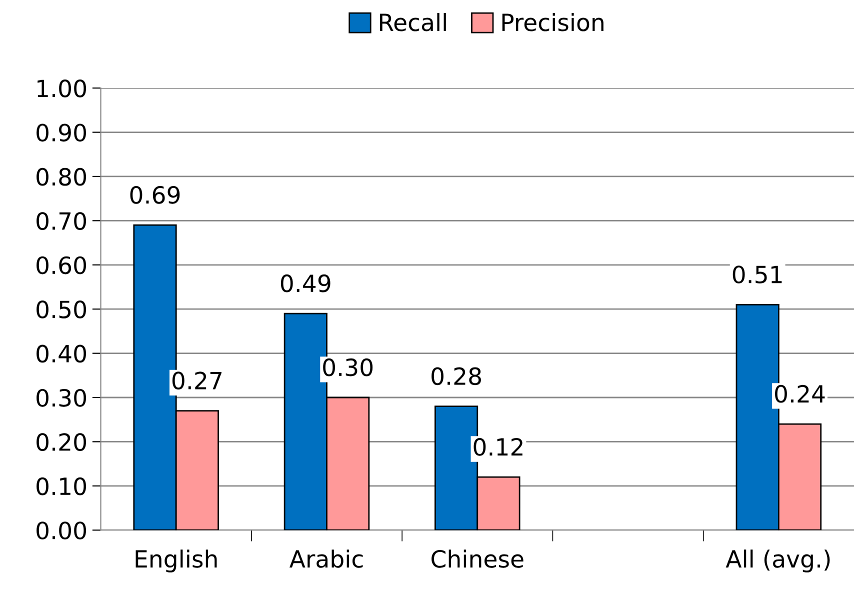 The height and width of the screenshot is (591, 854). Describe the element at coordinates (61, 486) in the screenshot. I see `y-tick-label: 0.10` at that location.